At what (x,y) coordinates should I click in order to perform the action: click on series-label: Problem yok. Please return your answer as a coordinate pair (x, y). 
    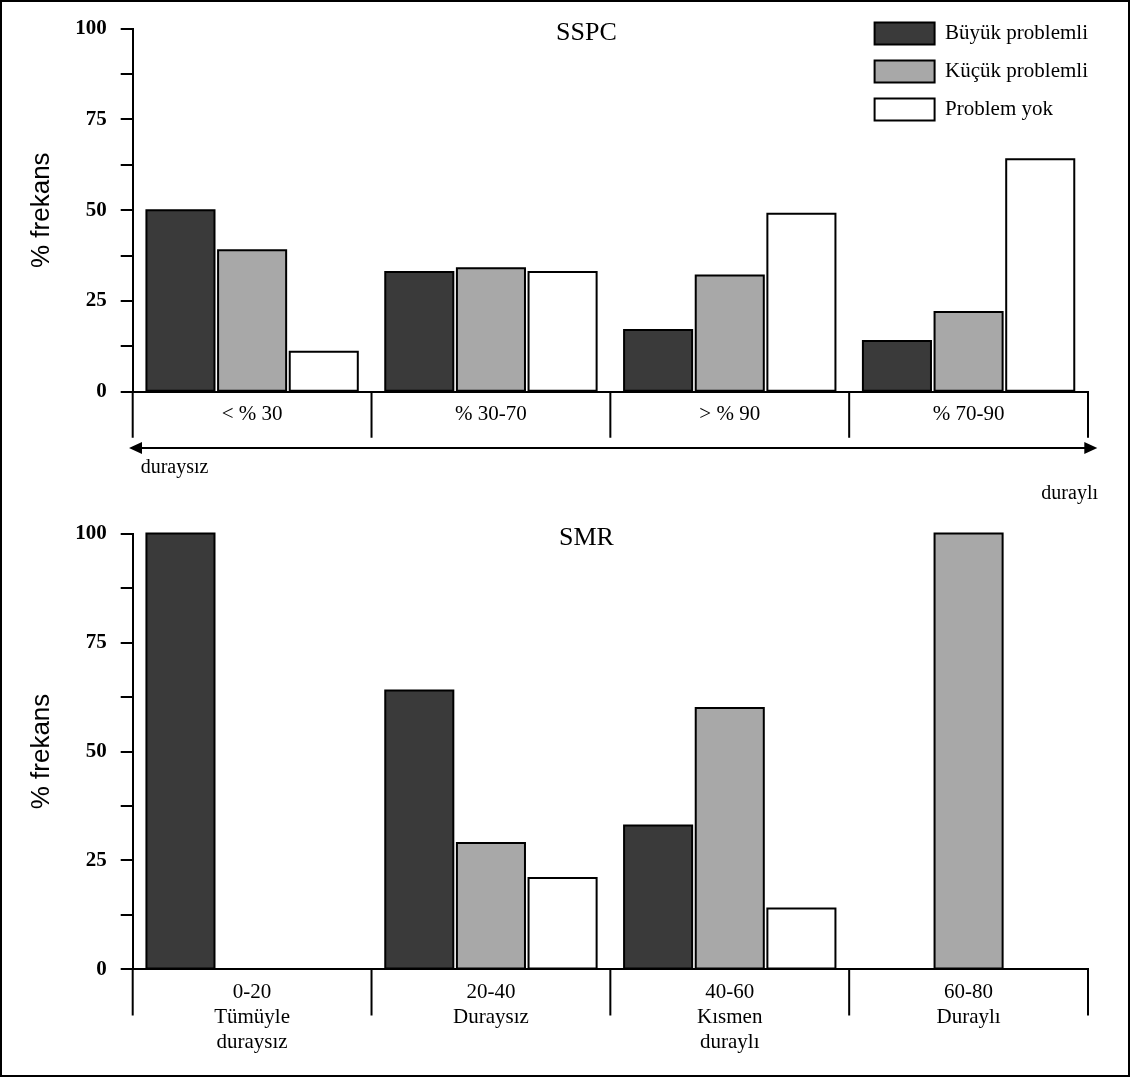
    Looking at the image, I should click on (999, 108).